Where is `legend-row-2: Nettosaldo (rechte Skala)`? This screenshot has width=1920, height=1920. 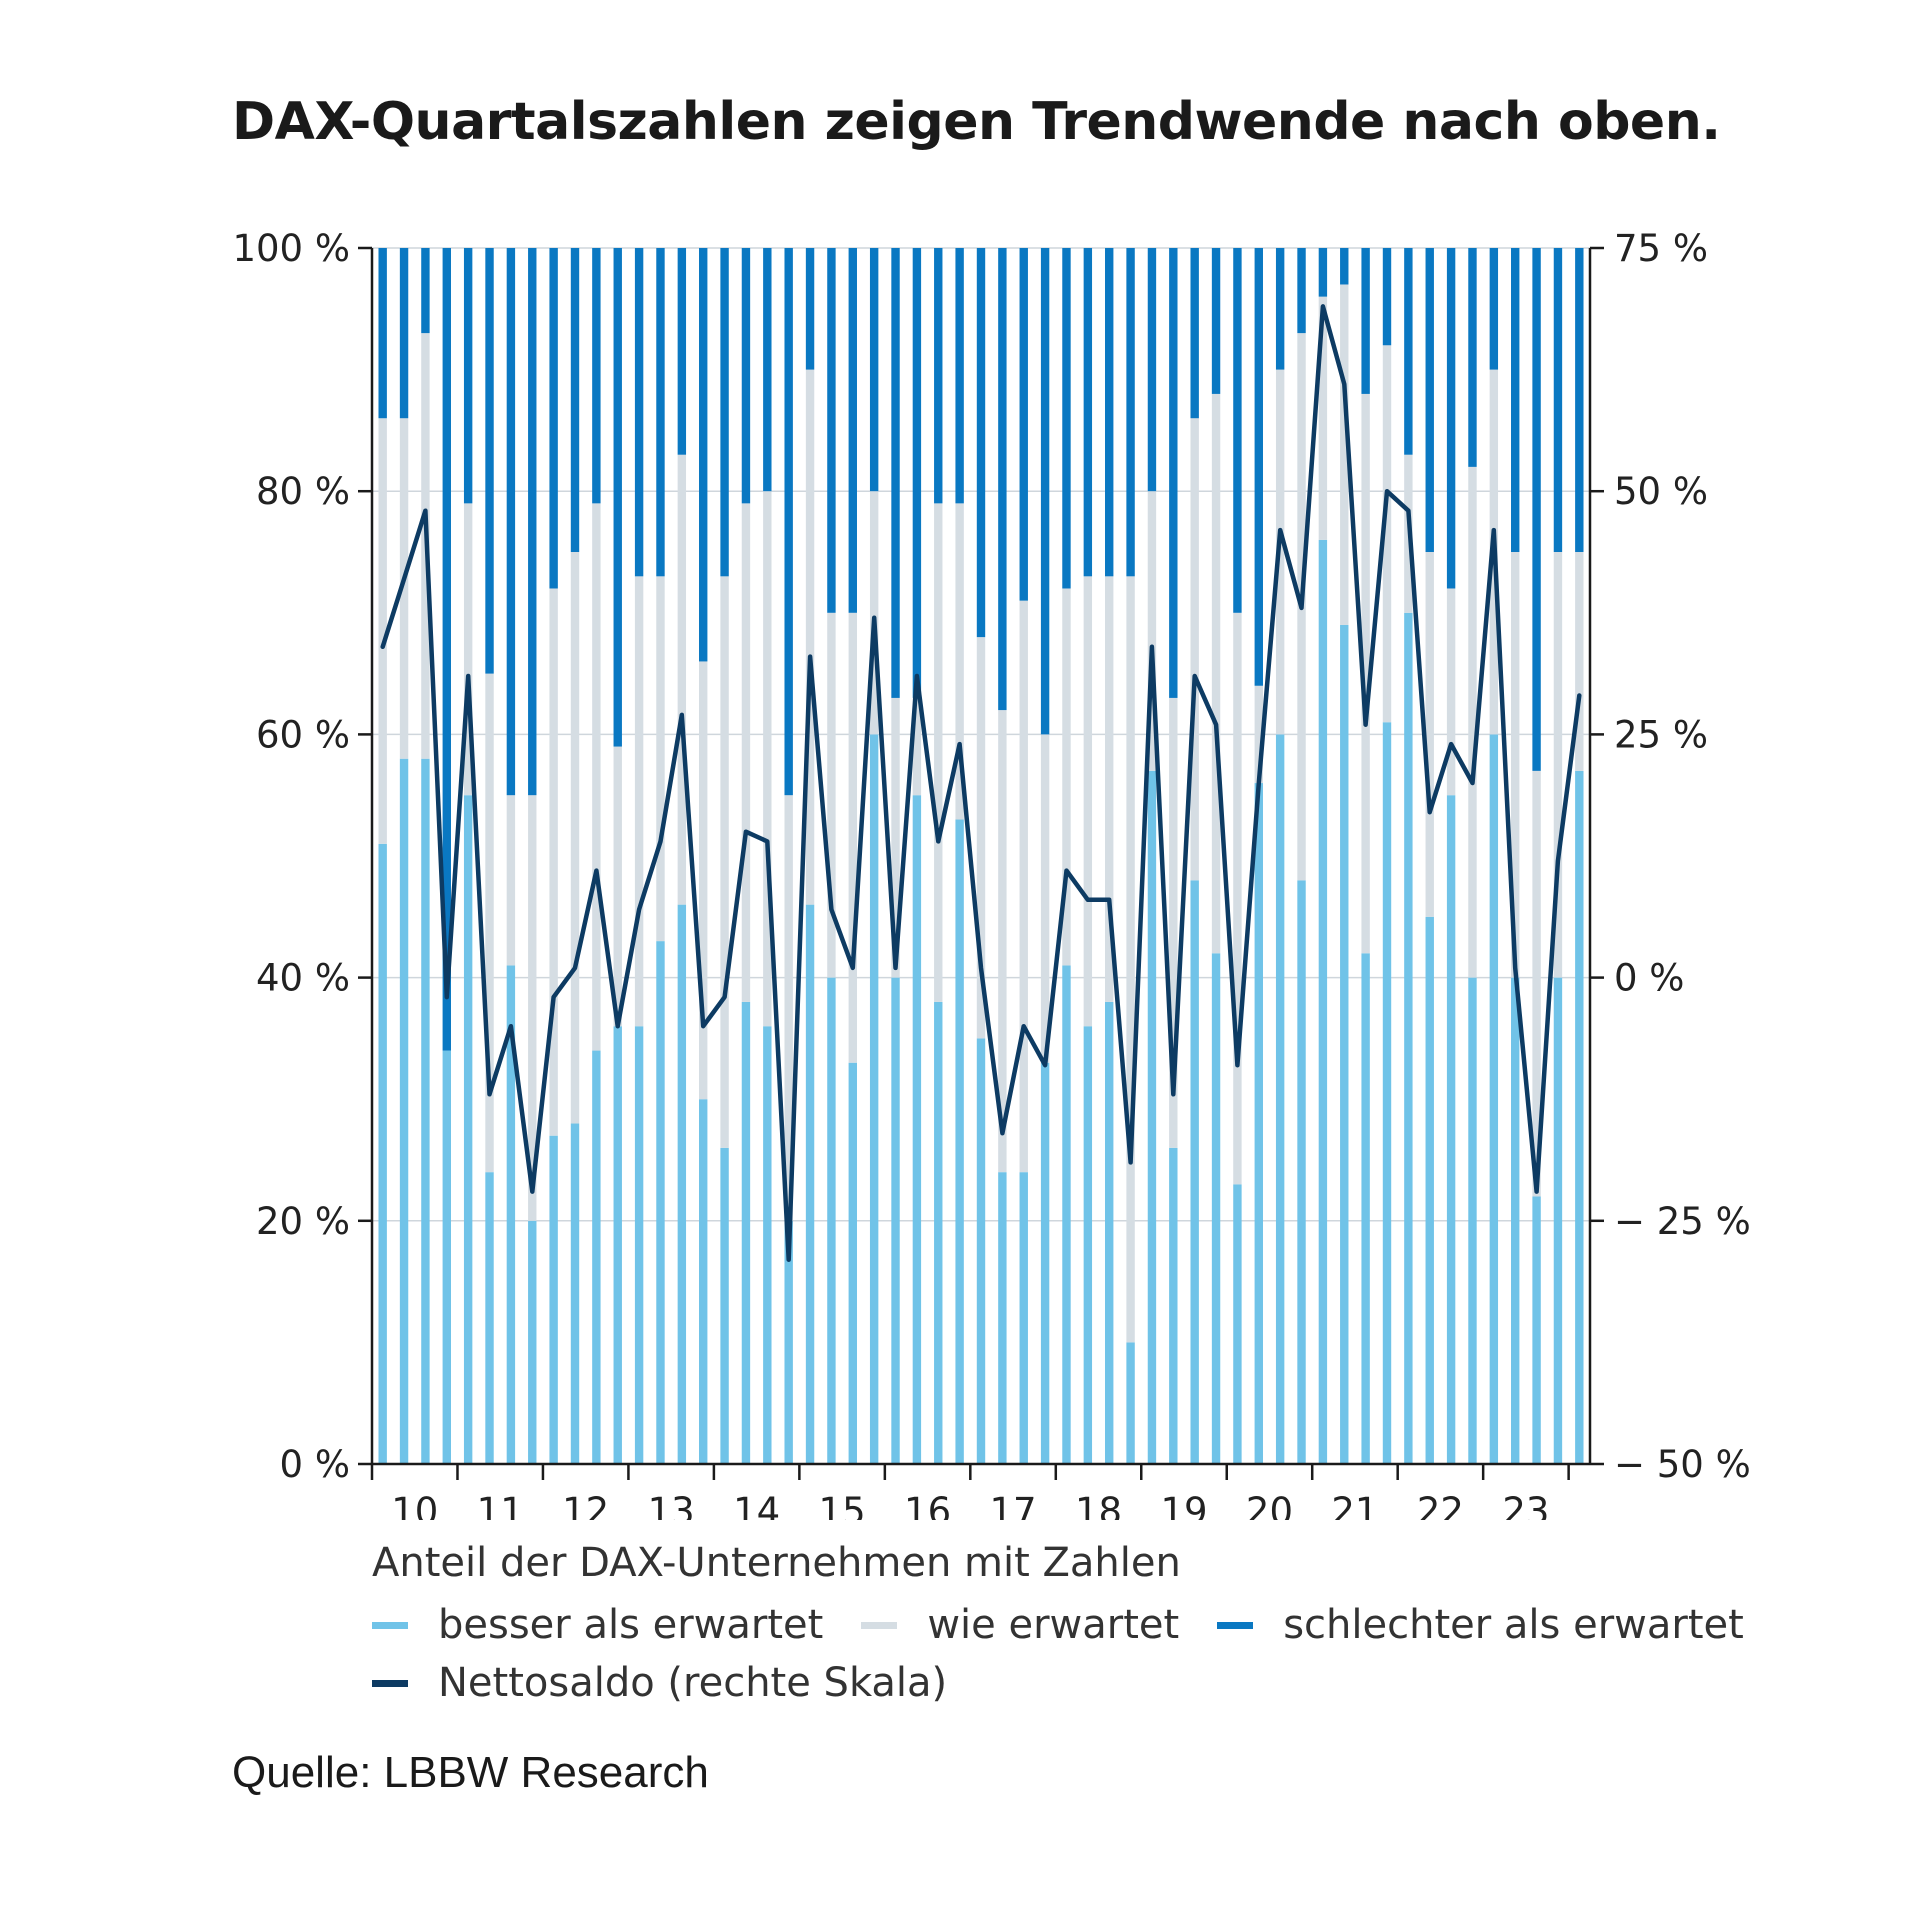
legend-row-2: Nettosaldo (rechte Skala) is located at coordinates (1077, 1683).